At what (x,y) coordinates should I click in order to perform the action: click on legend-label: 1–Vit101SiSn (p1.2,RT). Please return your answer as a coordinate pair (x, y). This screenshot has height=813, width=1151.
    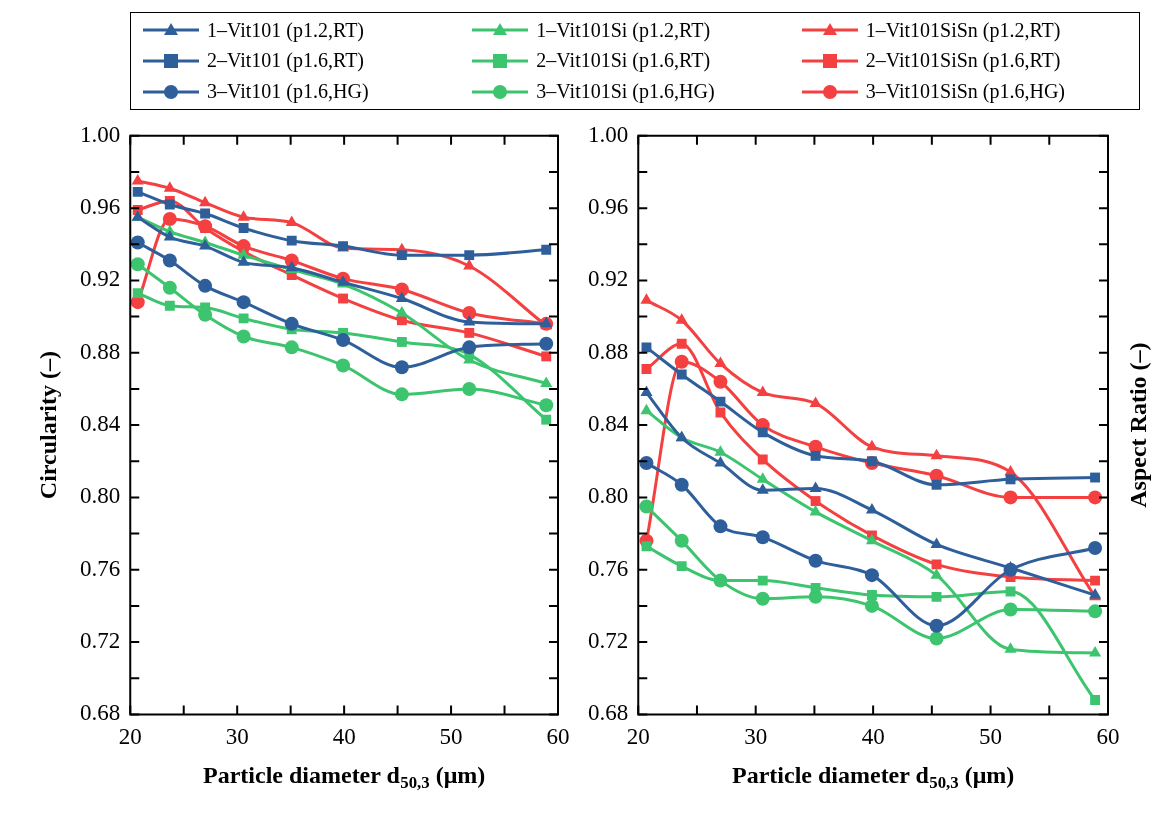
    Looking at the image, I should click on (963, 30).